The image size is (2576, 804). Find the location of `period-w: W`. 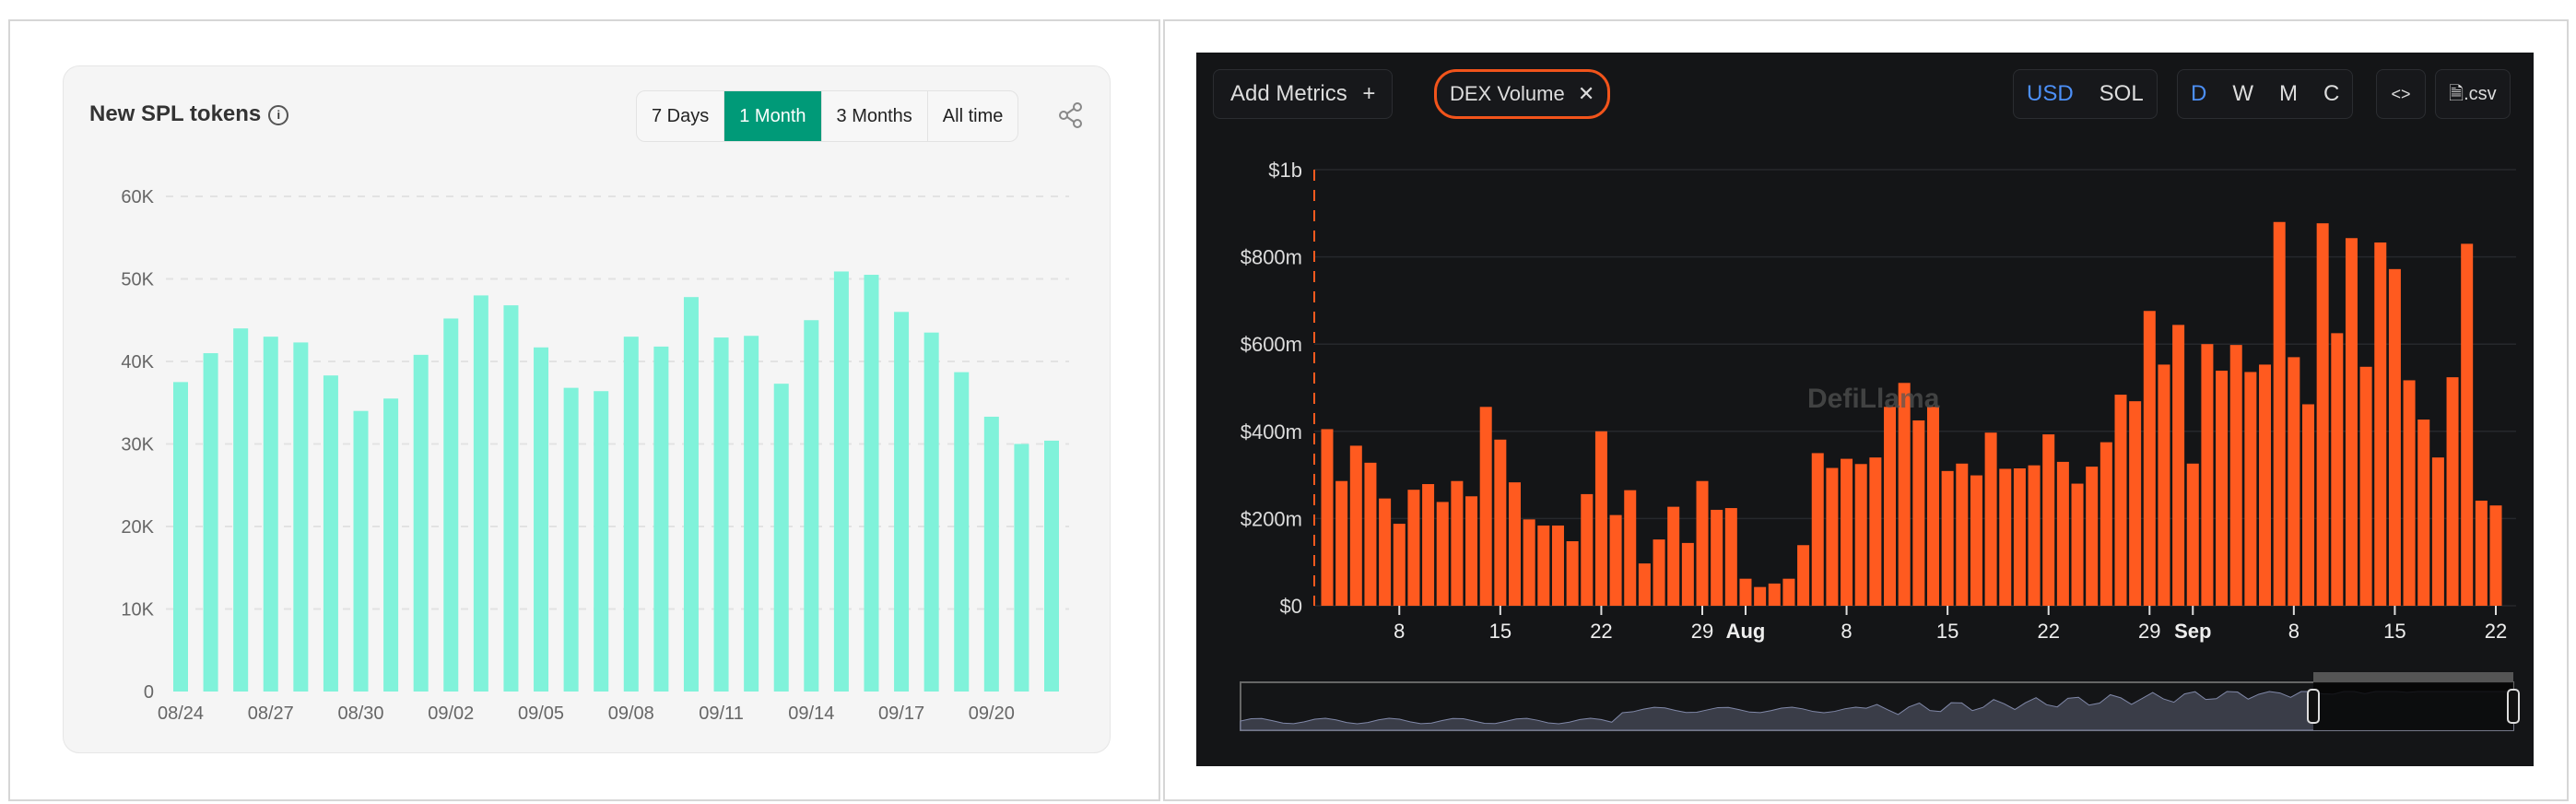

period-w: W is located at coordinates (2242, 93).